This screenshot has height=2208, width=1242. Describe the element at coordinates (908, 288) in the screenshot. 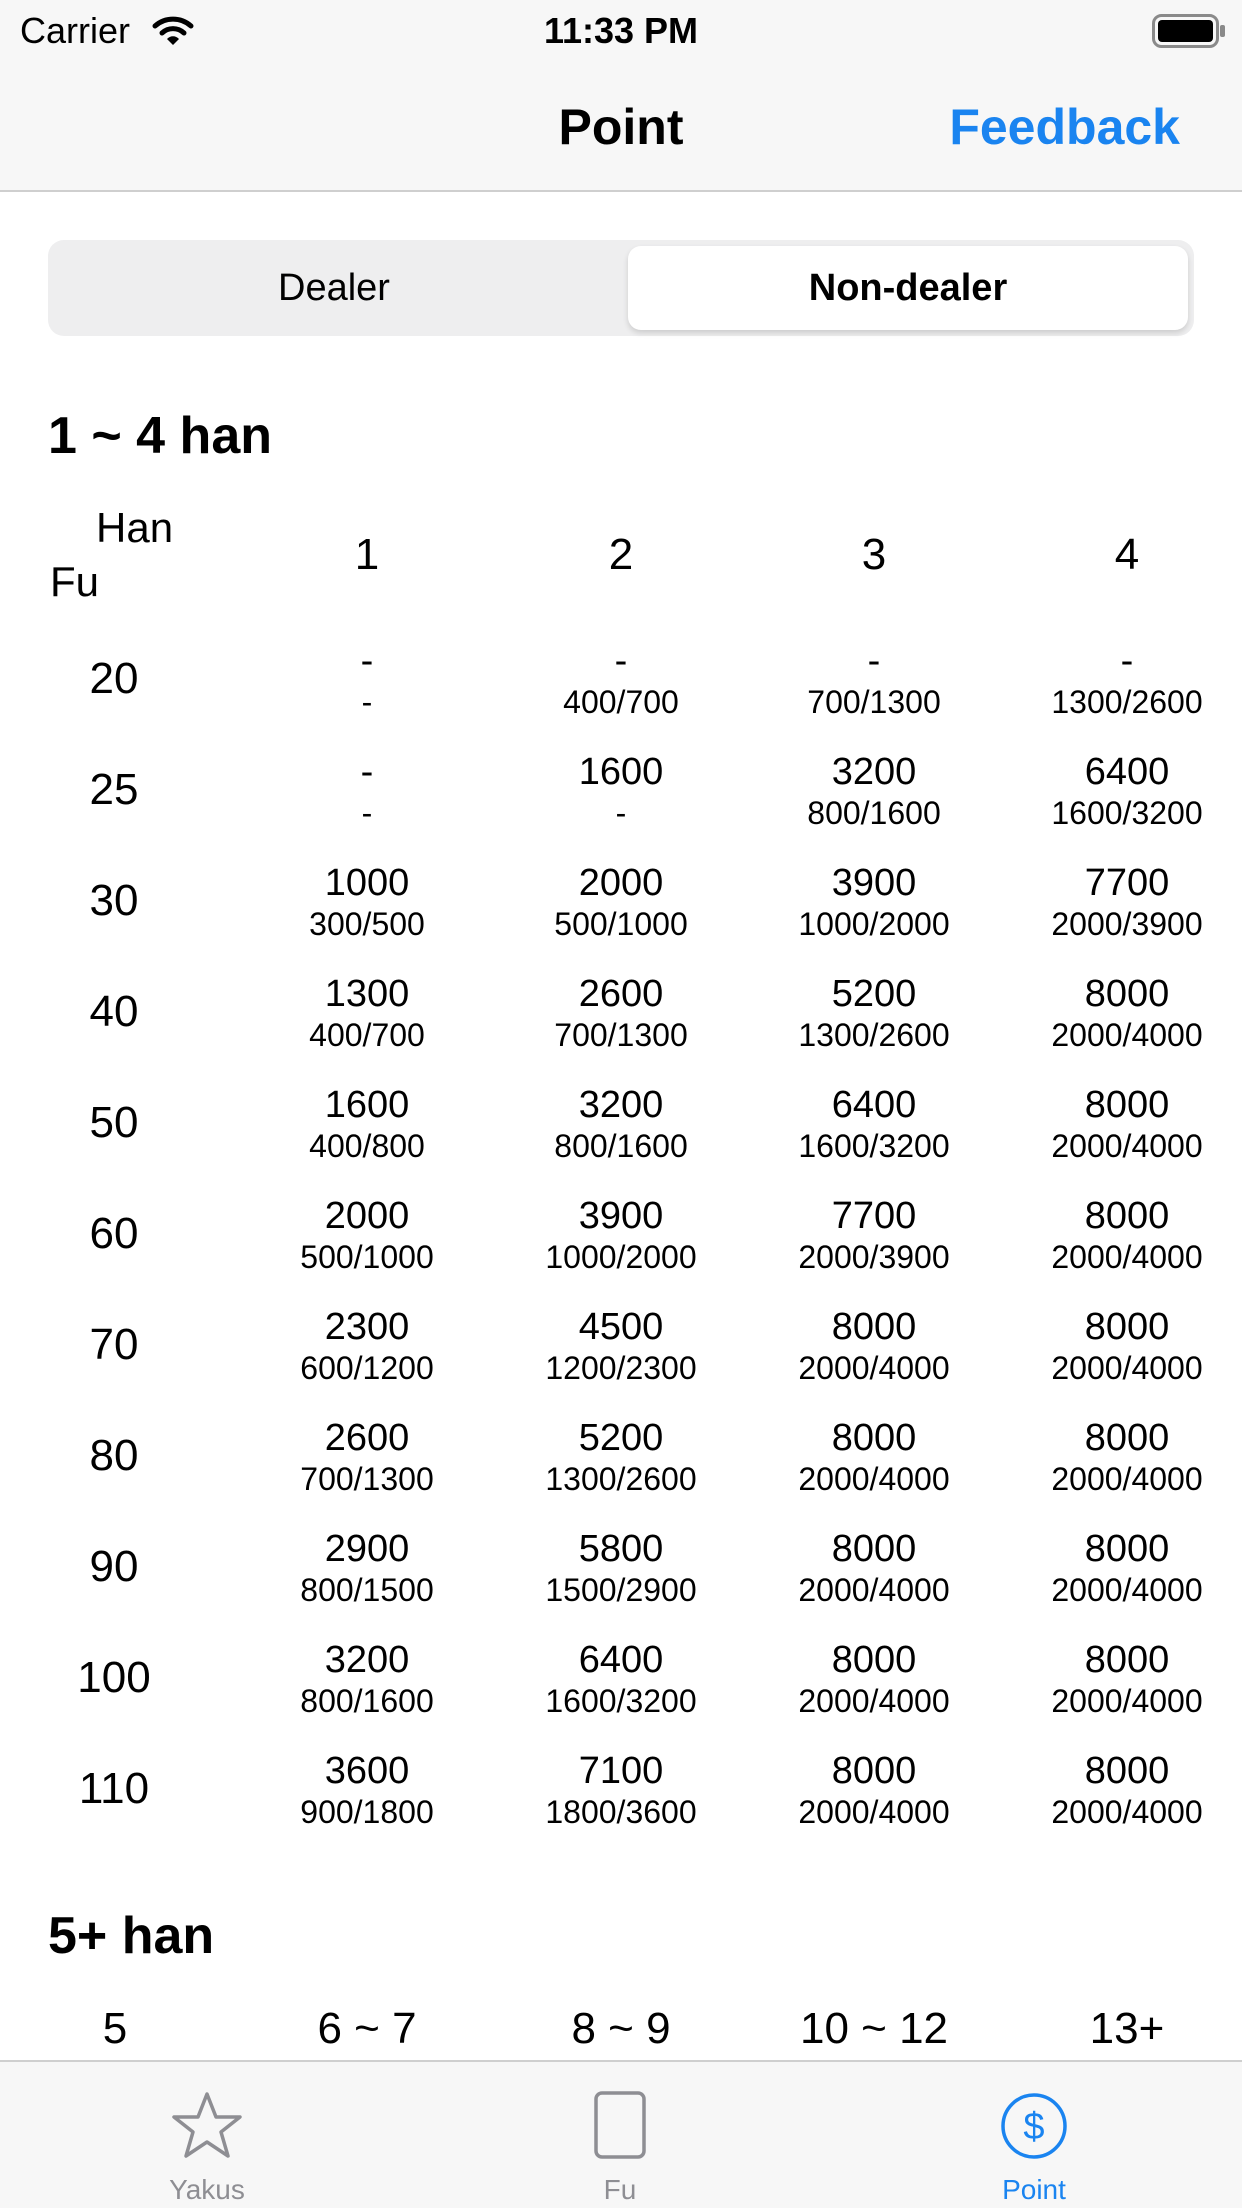

I see `segment-non-dealer: Non-dealer` at that location.